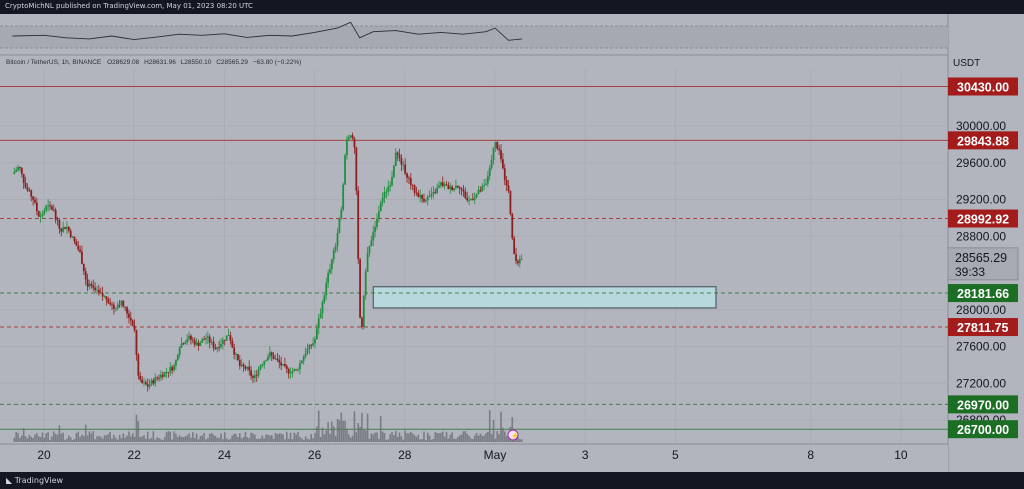 This screenshot has width=1024, height=489. Describe the element at coordinates (981, 383) in the screenshot. I see `price-tick-label: 27200.00` at that location.